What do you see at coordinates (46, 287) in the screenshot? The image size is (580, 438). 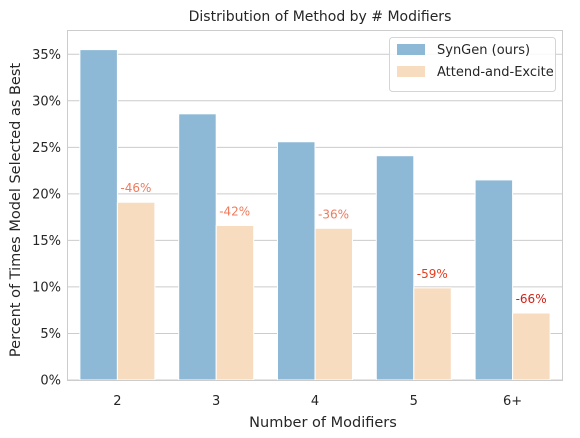 I see `y-tick-label: 10%` at bounding box center [46, 287].